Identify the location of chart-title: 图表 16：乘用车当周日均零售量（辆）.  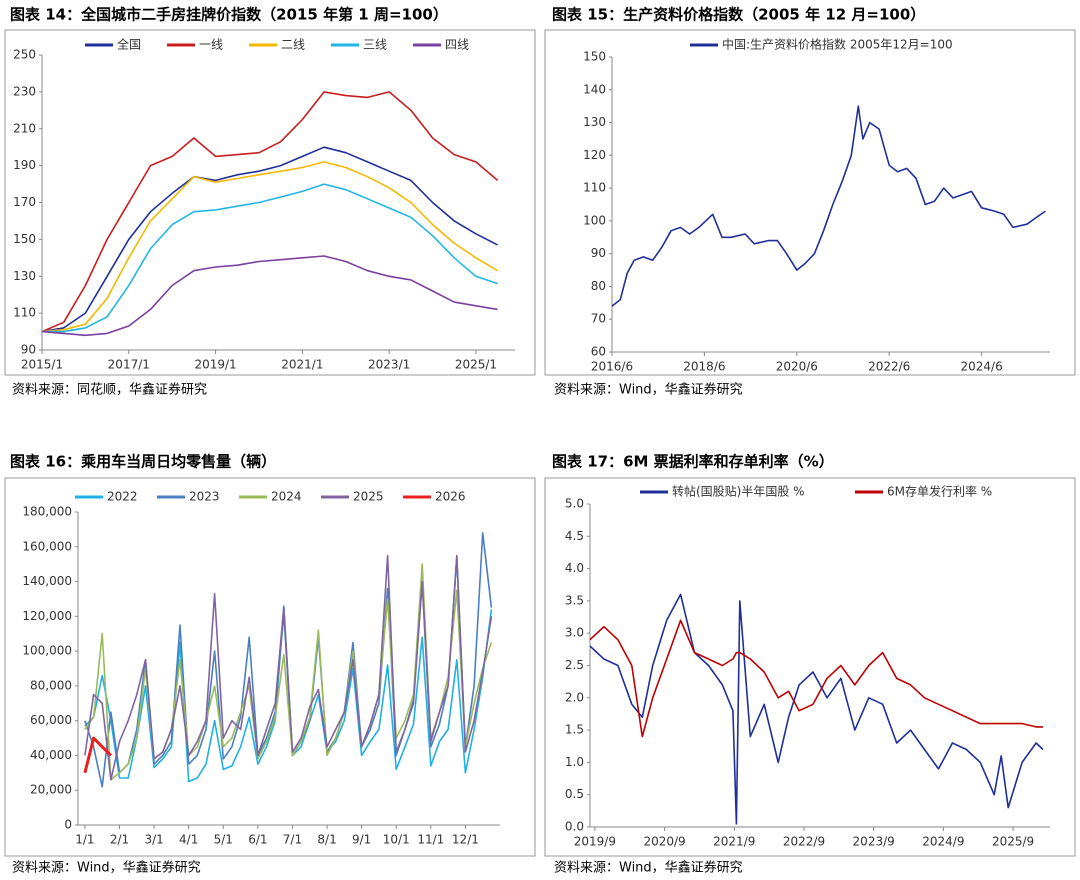
(143, 462).